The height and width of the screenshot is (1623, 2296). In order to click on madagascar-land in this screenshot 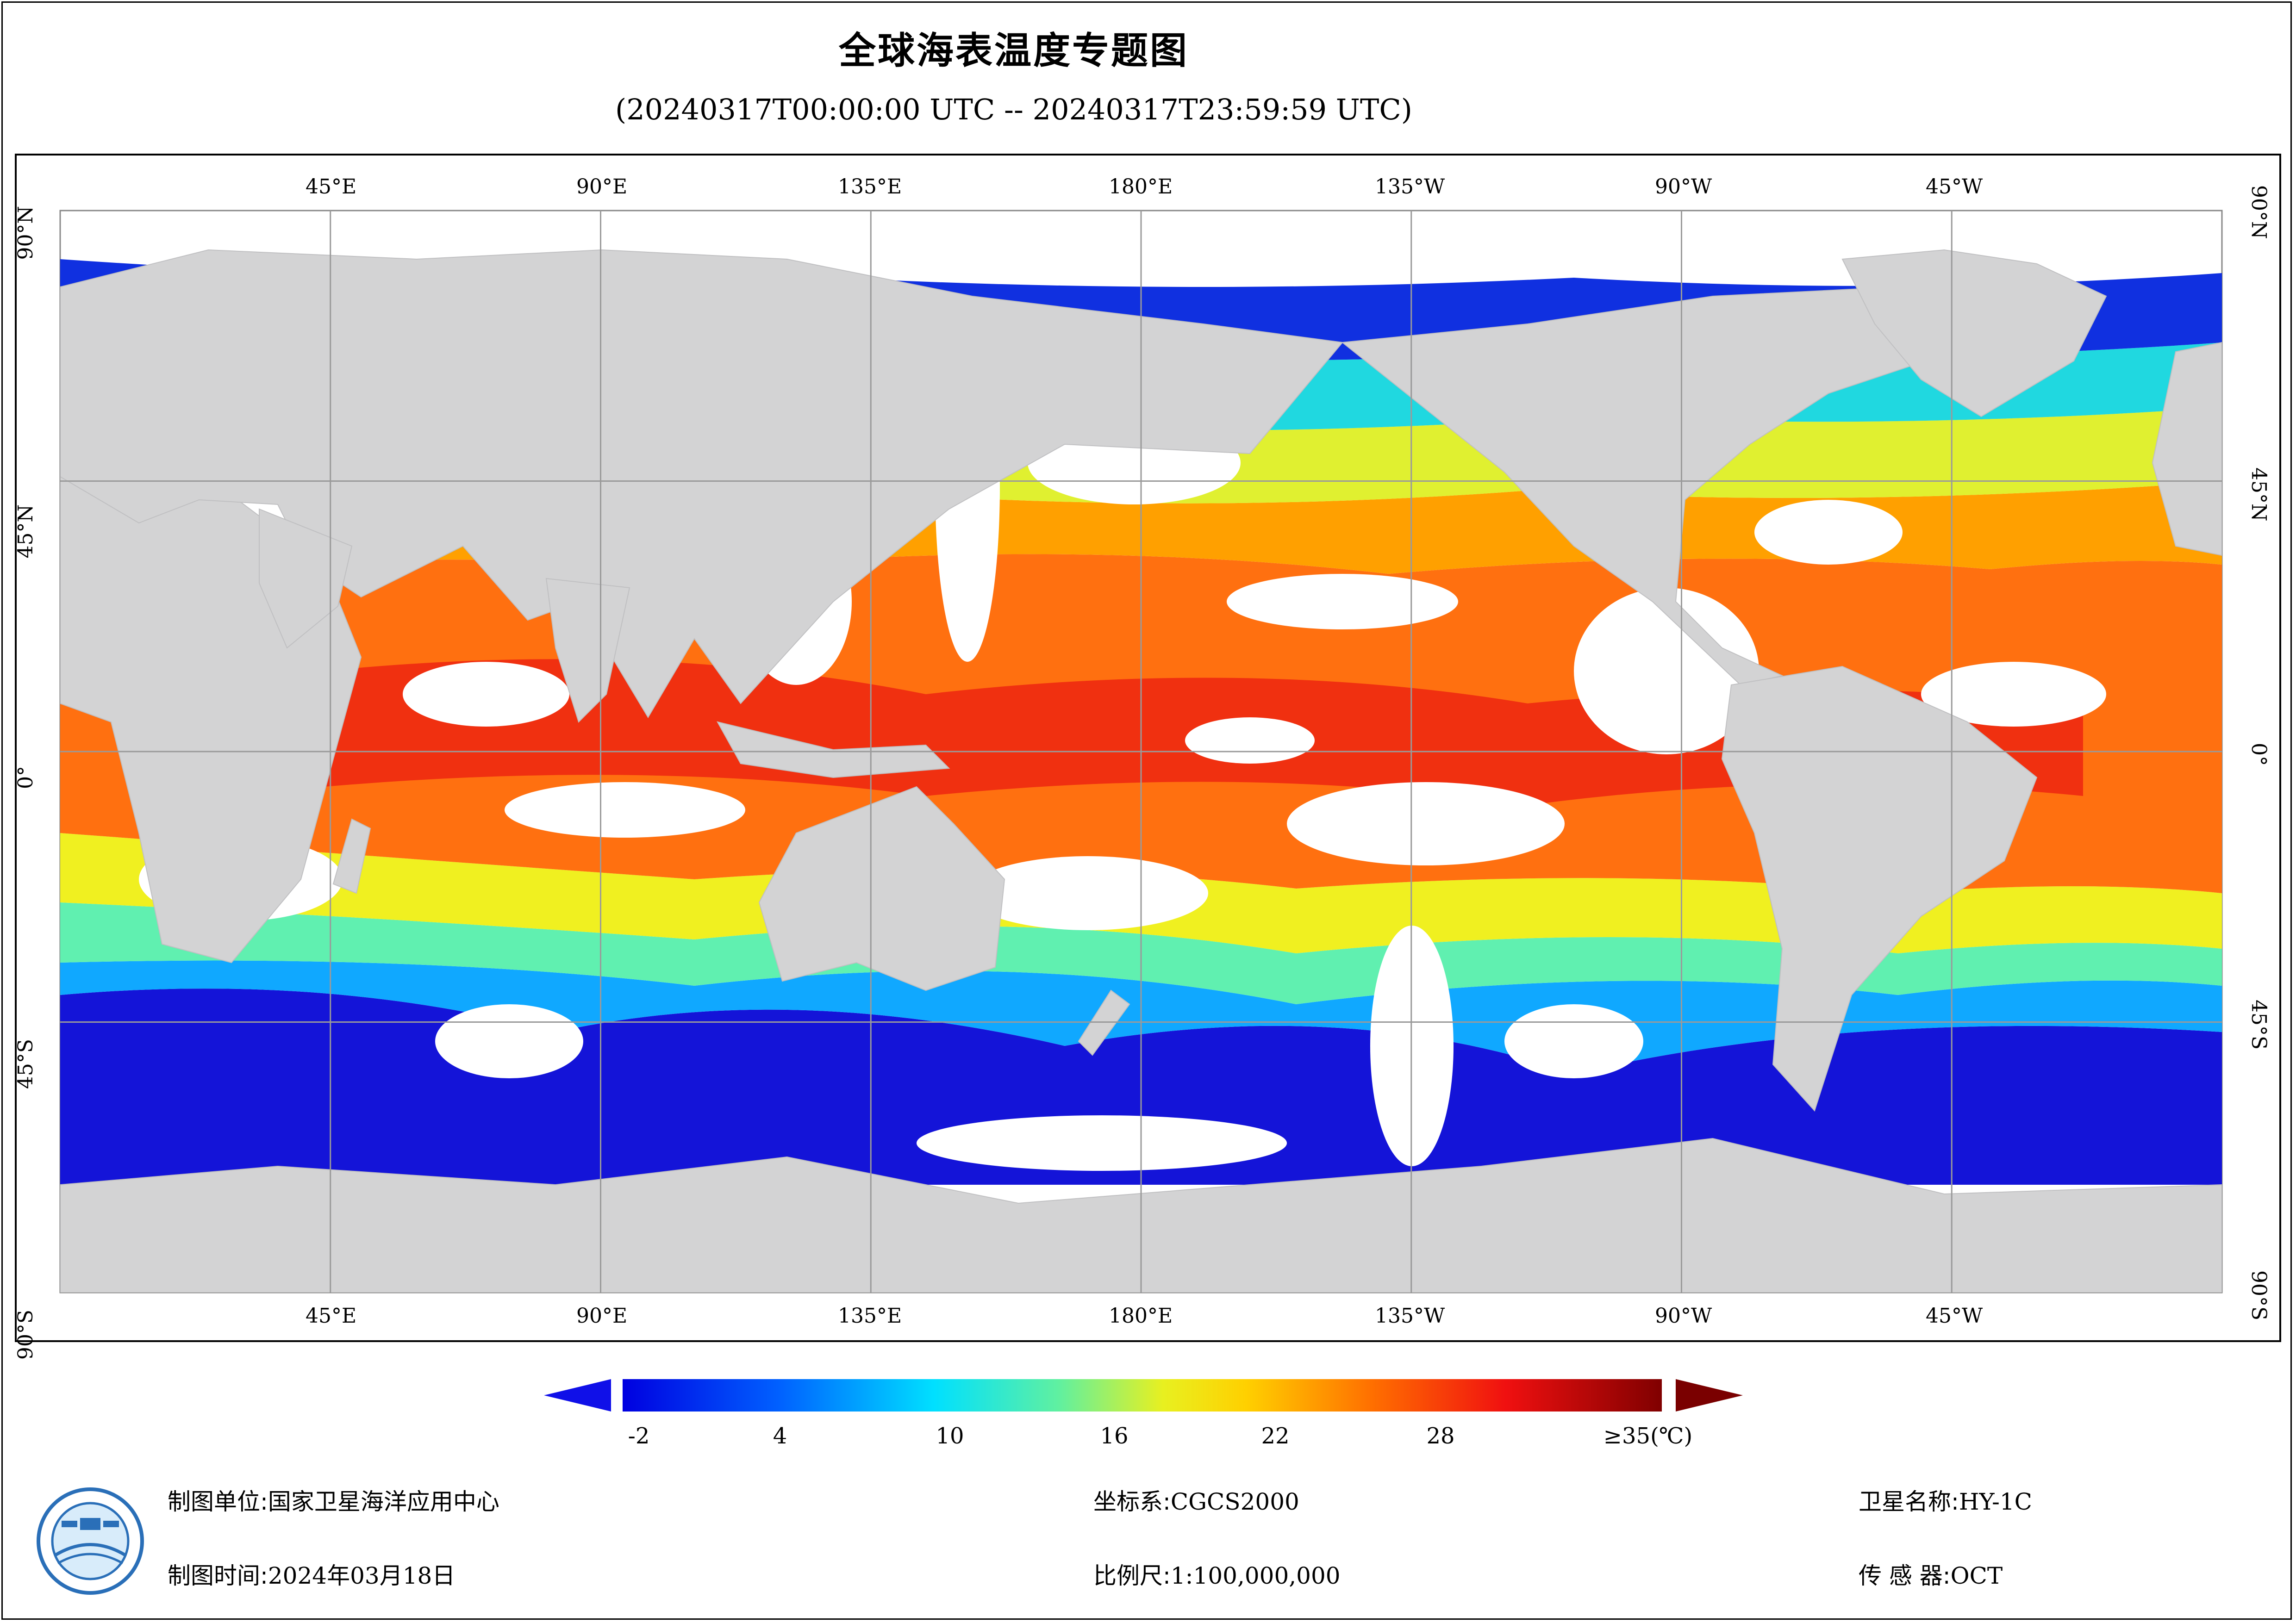, I will do `click(351, 856)`.